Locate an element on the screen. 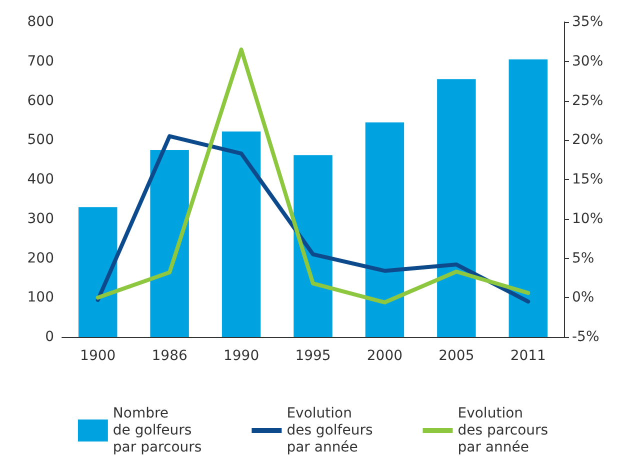  legend-label: Nombre de golfeurs par parcours is located at coordinates (157, 431).